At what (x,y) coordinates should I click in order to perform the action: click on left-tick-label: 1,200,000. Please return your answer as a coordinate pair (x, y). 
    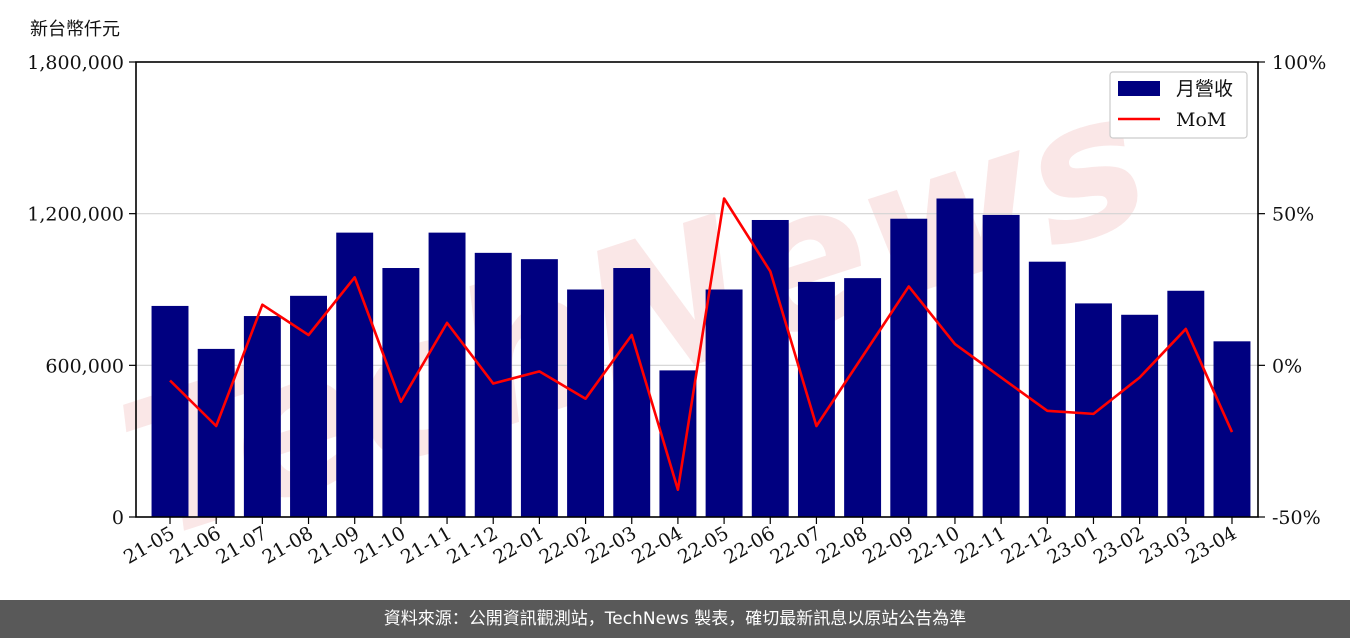
    Looking at the image, I should click on (75, 215).